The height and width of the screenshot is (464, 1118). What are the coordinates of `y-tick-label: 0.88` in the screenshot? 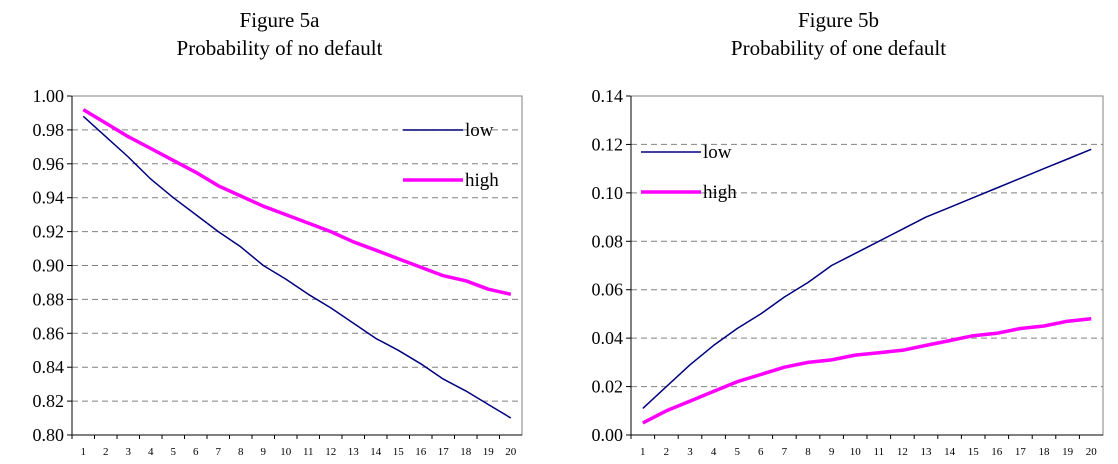 It's located at (49, 299).